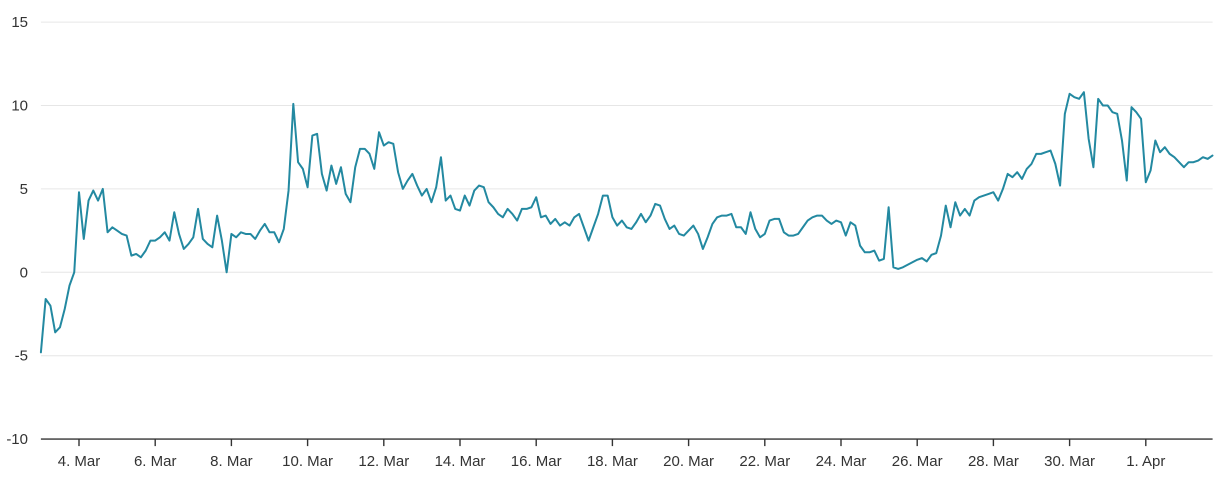  What do you see at coordinates (626, 442) in the screenshot?
I see `x-axis` at bounding box center [626, 442].